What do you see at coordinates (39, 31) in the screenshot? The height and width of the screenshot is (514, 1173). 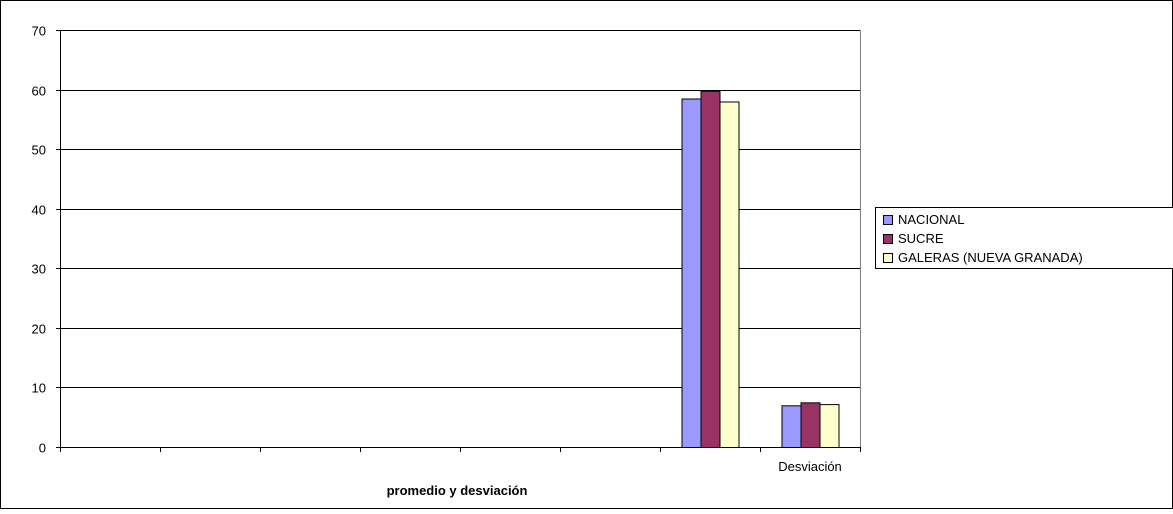 I see `y-tick-label: 70` at bounding box center [39, 31].